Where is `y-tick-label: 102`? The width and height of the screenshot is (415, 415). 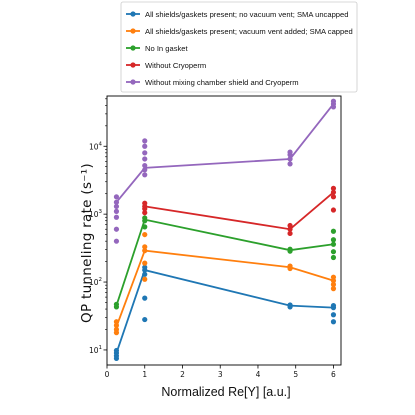 y-tick-label: 102 is located at coordinates (95, 282).